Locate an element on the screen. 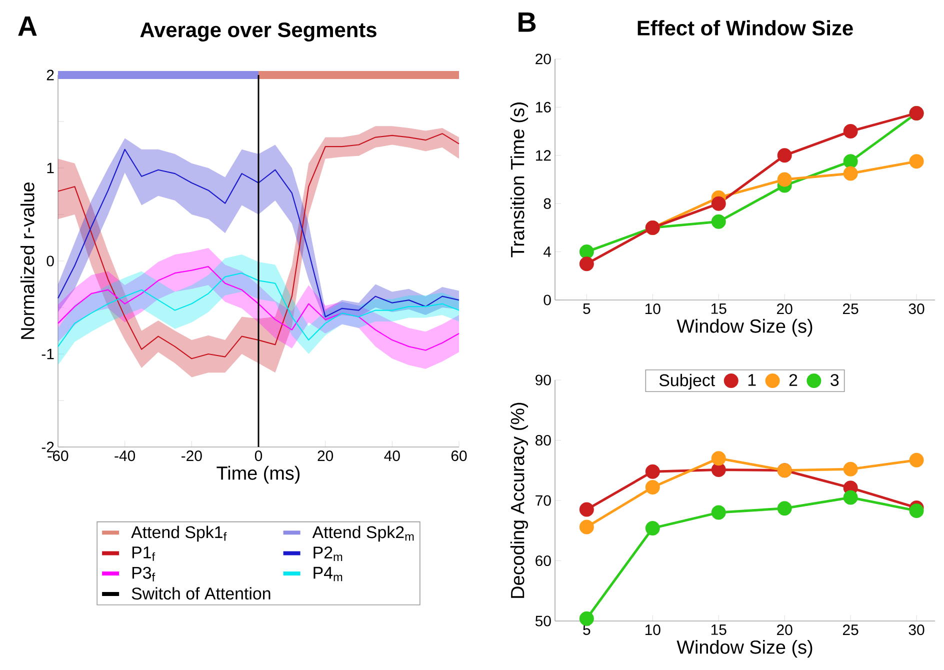  x-tick-label: -60 is located at coordinates (58, 456).